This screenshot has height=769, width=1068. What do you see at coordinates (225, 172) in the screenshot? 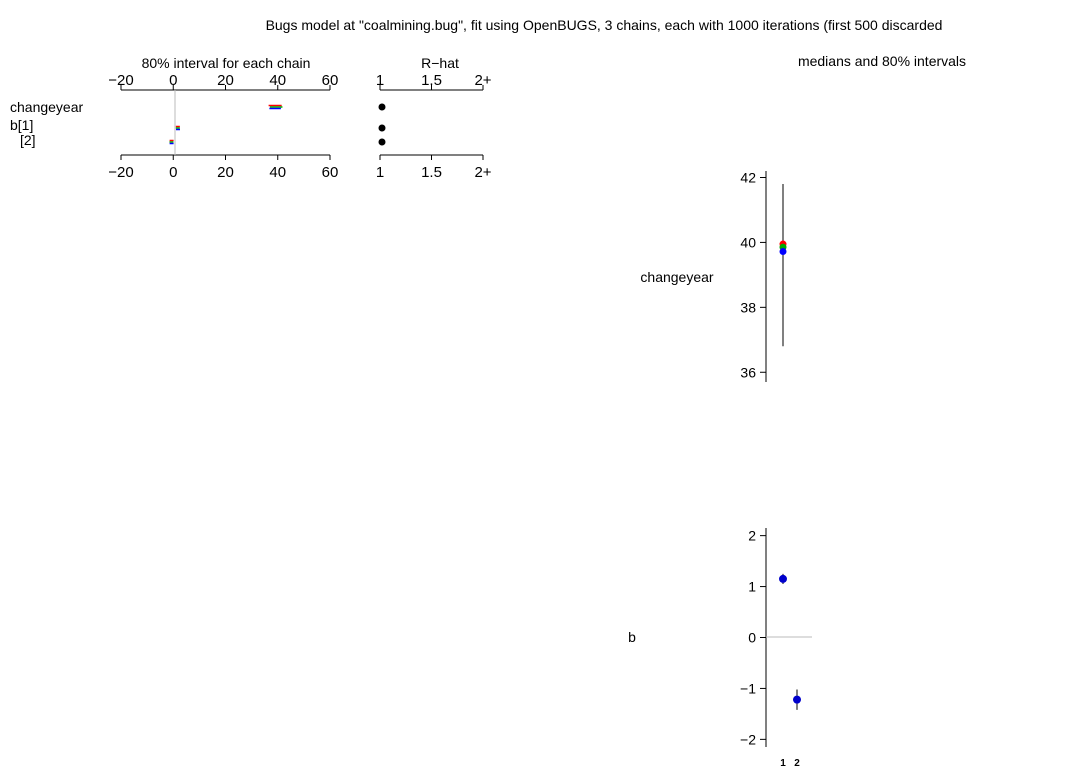
I see `chain-tick-label-bottom-2: 20` at bounding box center [225, 172].